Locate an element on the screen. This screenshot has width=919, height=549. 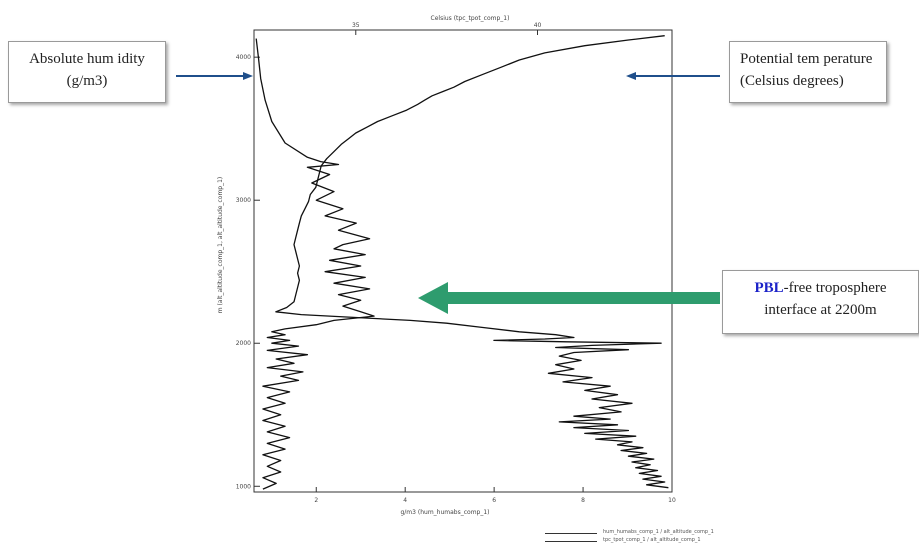
pbl-line1-rest: -free troposphere is located at coordinates (835, 288).